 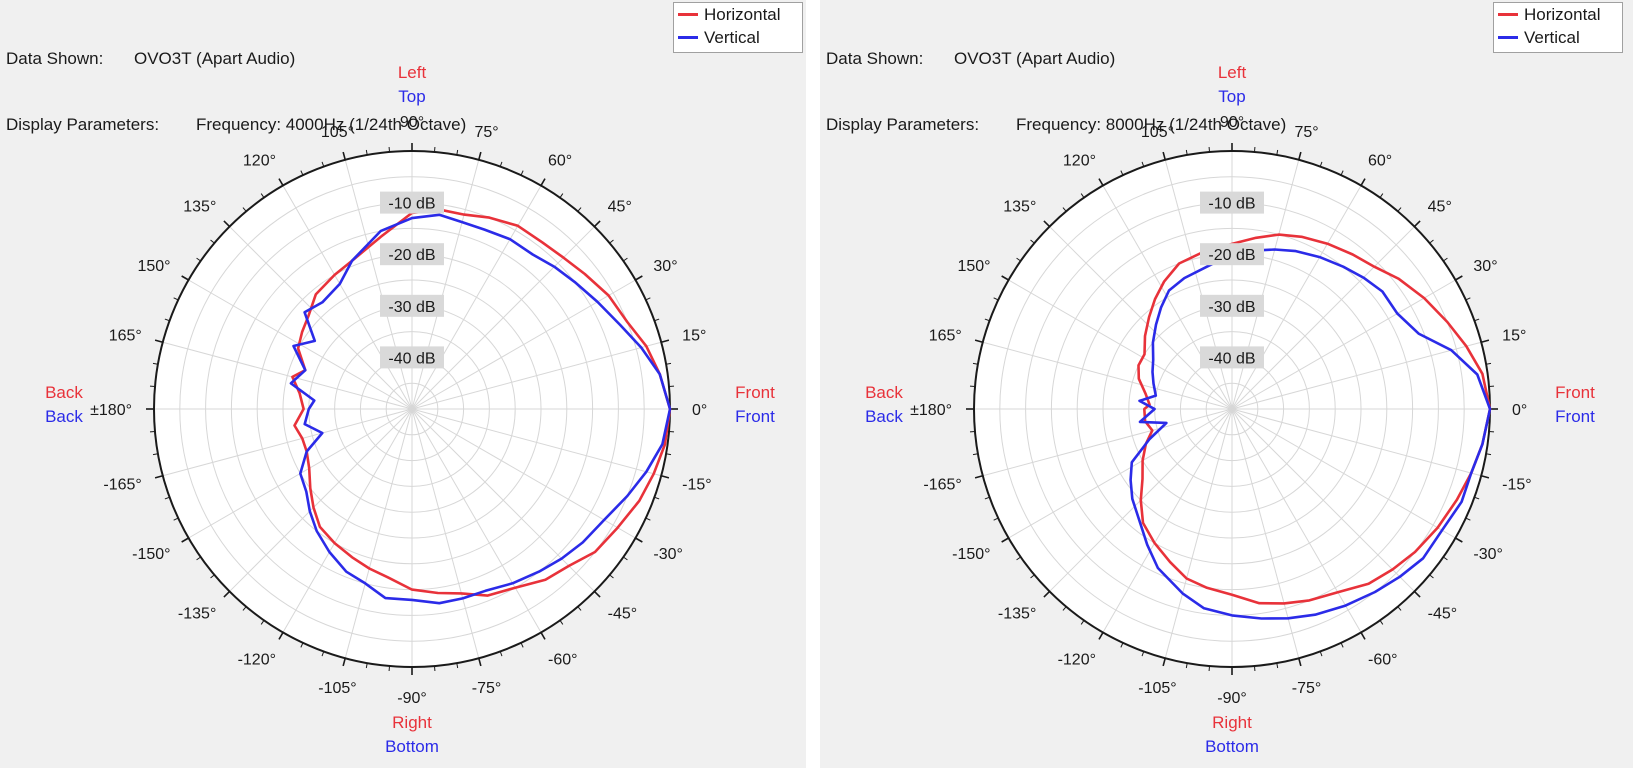 I want to click on legend: Horizontal Vertical, so click(x=738, y=27).